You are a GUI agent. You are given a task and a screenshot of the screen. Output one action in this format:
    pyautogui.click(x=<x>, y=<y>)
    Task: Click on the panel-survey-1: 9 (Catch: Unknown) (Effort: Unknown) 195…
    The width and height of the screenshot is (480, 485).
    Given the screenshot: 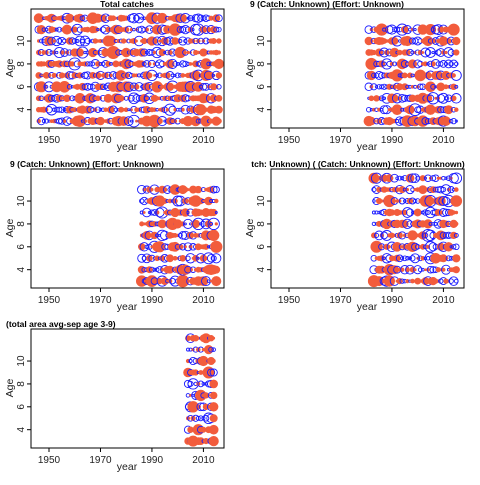 What is the action you would take?
    pyautogui.click(x=354, y=76)
    